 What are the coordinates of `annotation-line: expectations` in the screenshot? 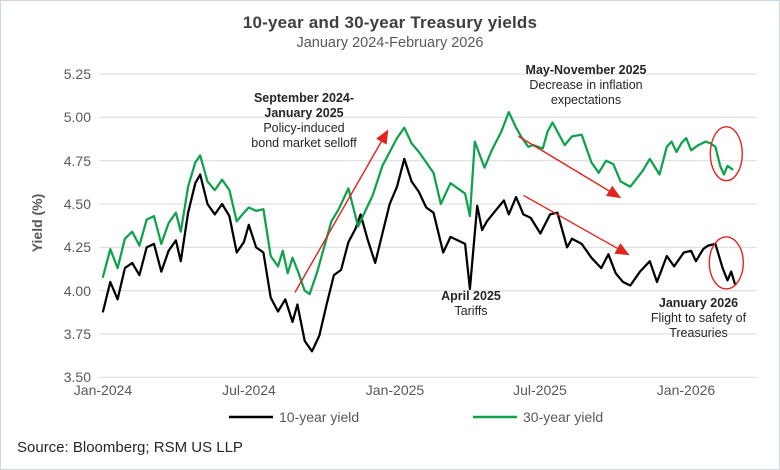 It's located at (586, 100).